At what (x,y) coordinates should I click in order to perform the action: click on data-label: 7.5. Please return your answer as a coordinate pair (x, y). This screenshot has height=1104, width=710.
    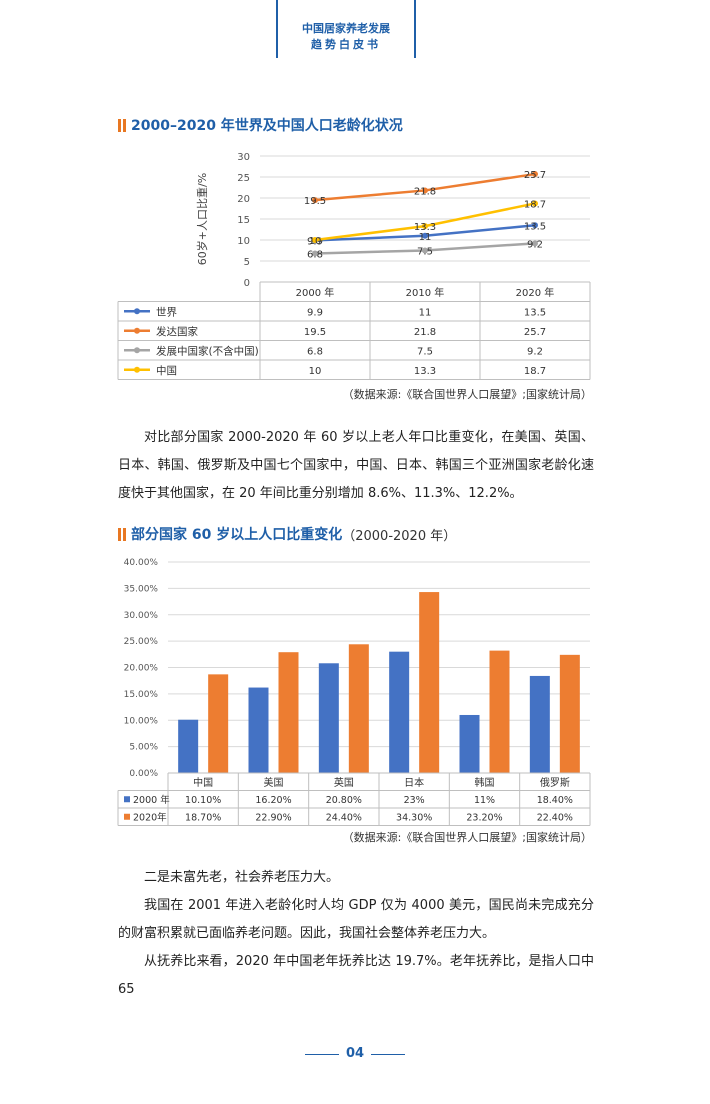
    Looking at the image, I should click on (425, 252).